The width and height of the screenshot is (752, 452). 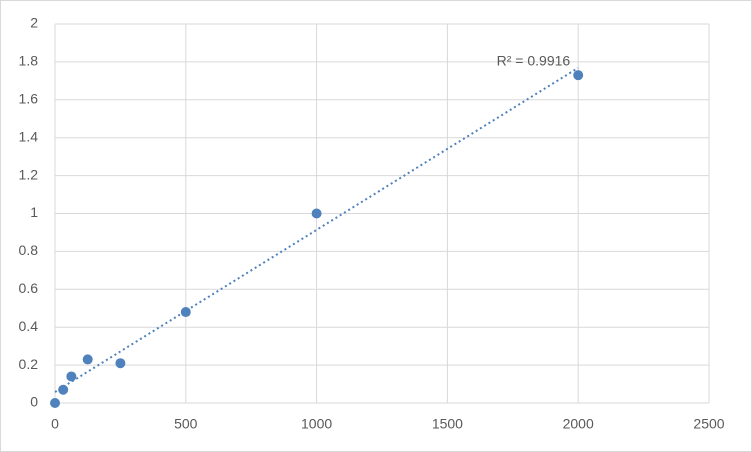 What do you see at coordinates (29, 136) in the screenshot?
I see `y-tick-label: 1.4` at bounding box center [29, 136].